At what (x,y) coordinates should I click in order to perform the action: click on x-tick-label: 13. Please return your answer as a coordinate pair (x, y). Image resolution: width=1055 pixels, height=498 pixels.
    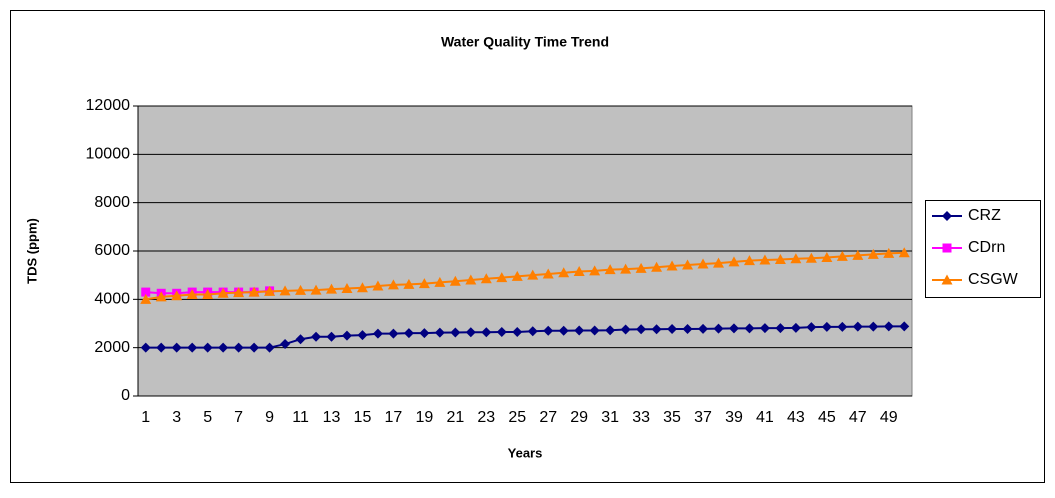
    Looking at the image, I should click on (332, 417).